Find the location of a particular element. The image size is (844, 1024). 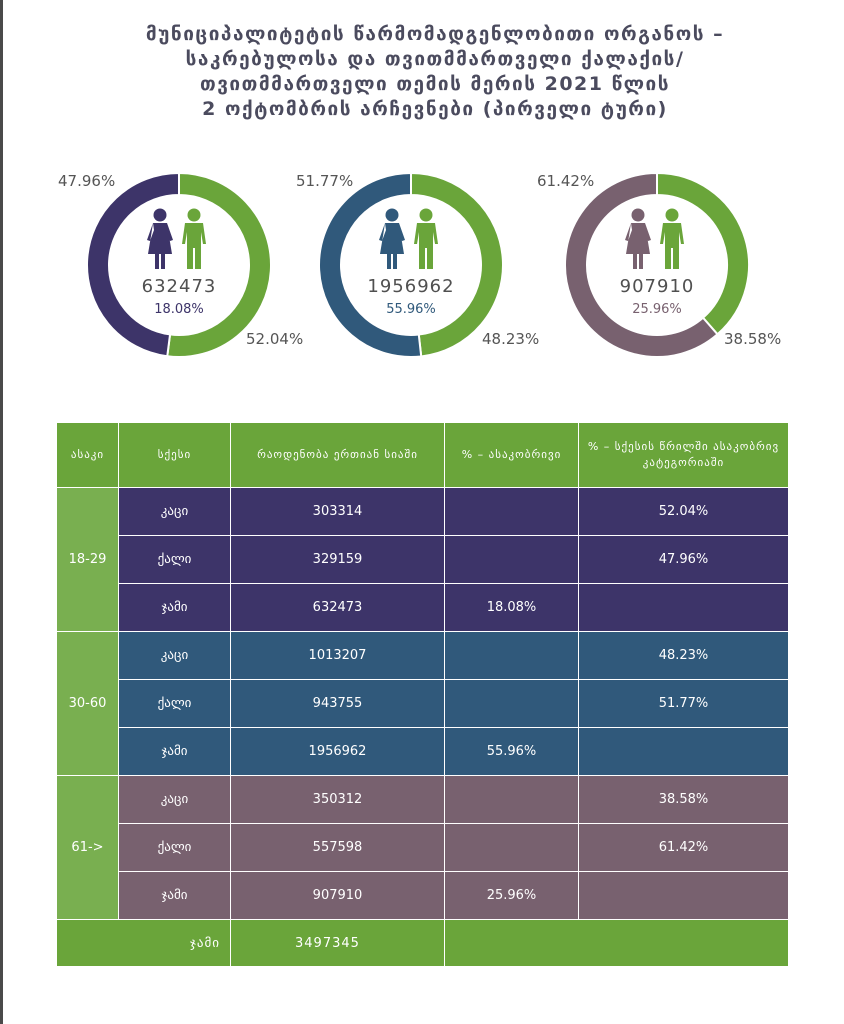

gender-pct-cell: 47.96% is located at coordinates (683, 559).